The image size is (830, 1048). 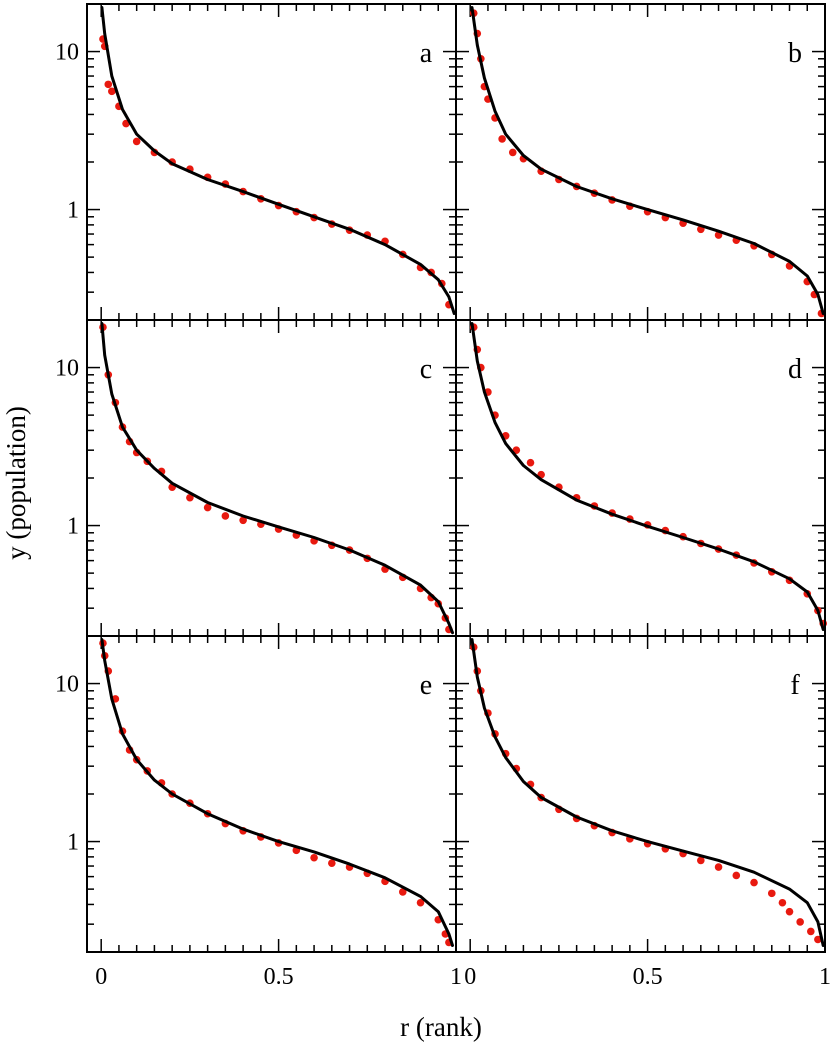 I want to click on panel-f: f, so click(x=640, y=794).